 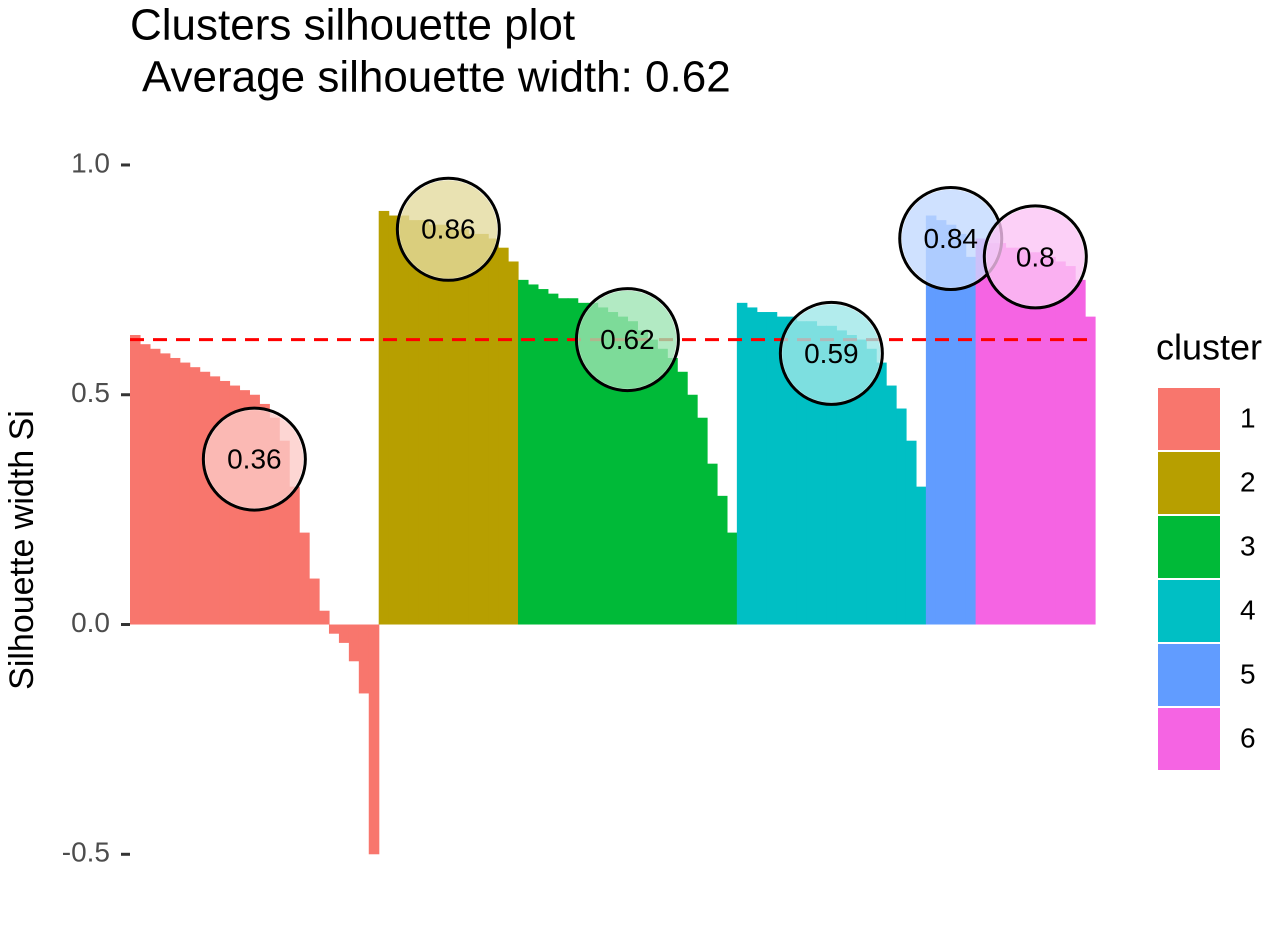 I want to click on average-label: 0.62, so click(x=627, y=339).